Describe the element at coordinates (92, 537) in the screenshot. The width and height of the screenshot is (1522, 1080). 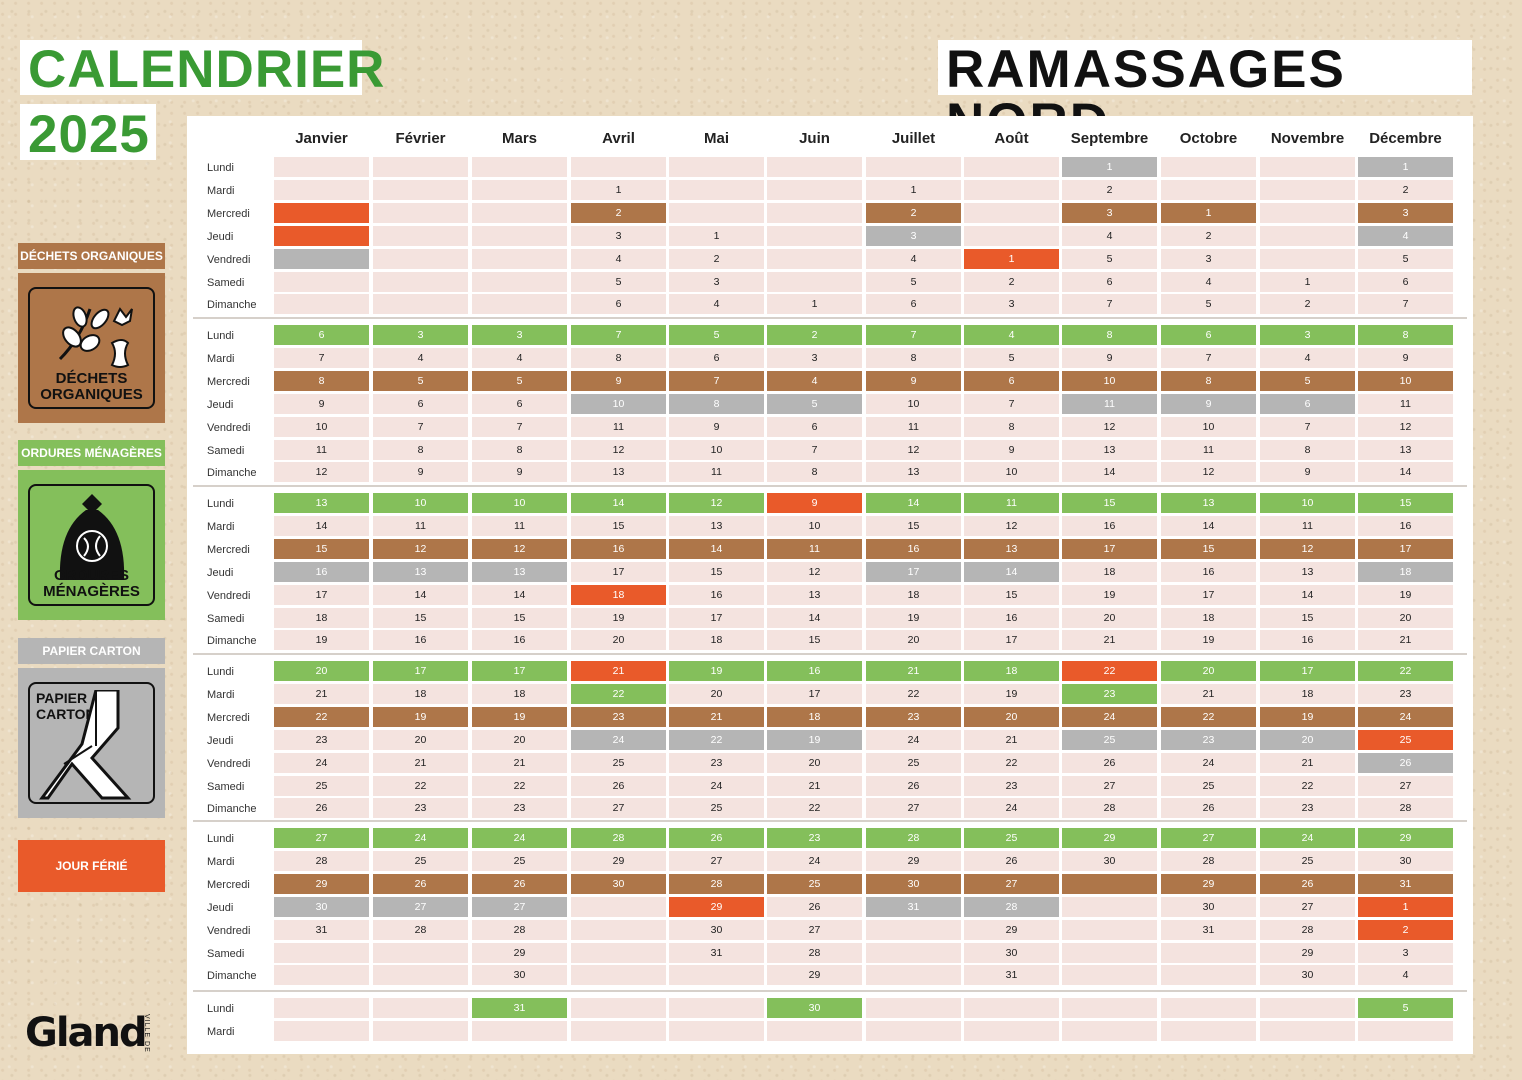
I see `trash-bag-icon` at that location.